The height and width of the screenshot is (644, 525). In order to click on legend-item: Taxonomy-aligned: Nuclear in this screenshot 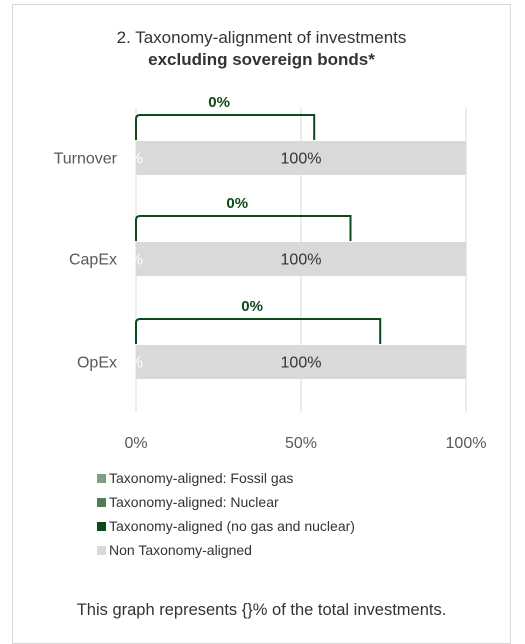, I will do `click(226, 502)`.